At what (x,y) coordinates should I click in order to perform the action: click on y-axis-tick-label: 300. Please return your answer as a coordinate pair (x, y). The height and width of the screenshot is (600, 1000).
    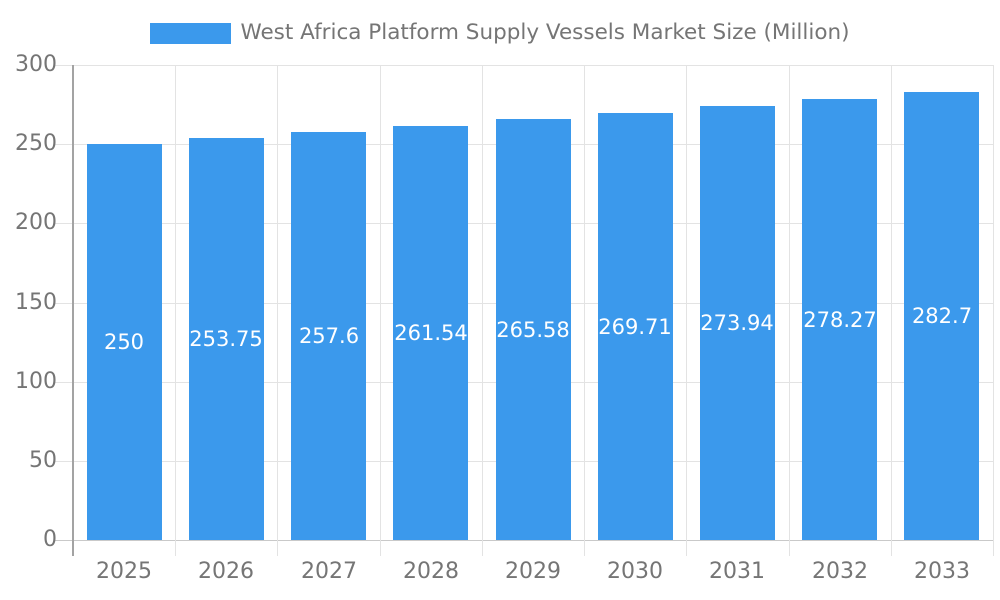
    Looking at the image, I should click on (36, 64).